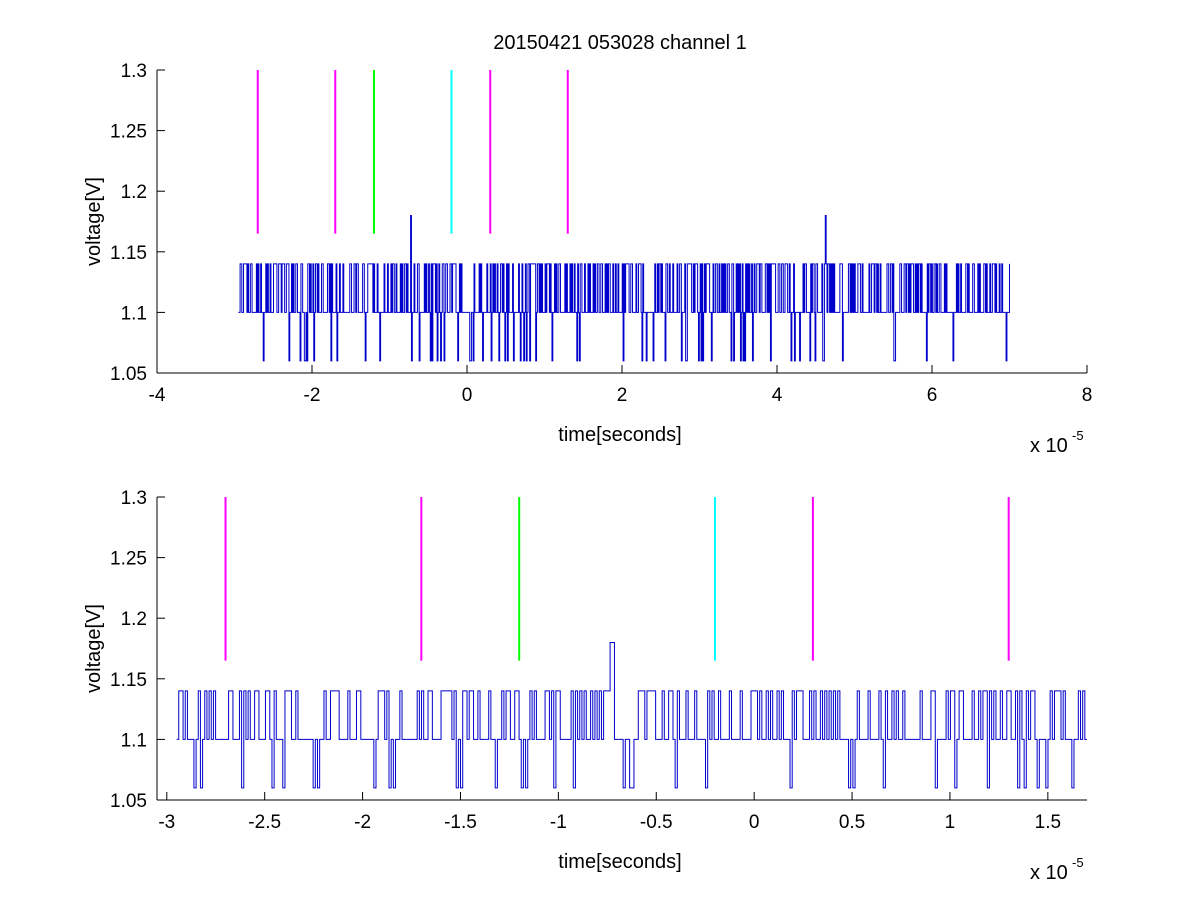 The image size is (1200, 901). What do you see at coordinates (777, 395) in the screenshot?
I see `x-tick-label: 4` at bounding box center [777, 395].